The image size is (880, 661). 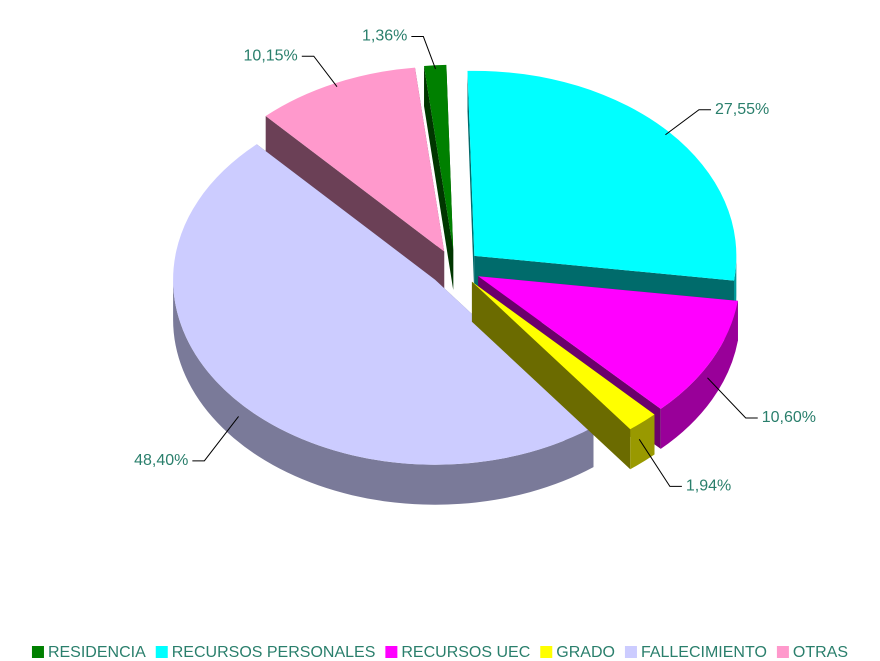 What do you see at coordinates (384, 36) in the screenshot?
I see `data-label: 1,36%` at bounding box center [384, 36].